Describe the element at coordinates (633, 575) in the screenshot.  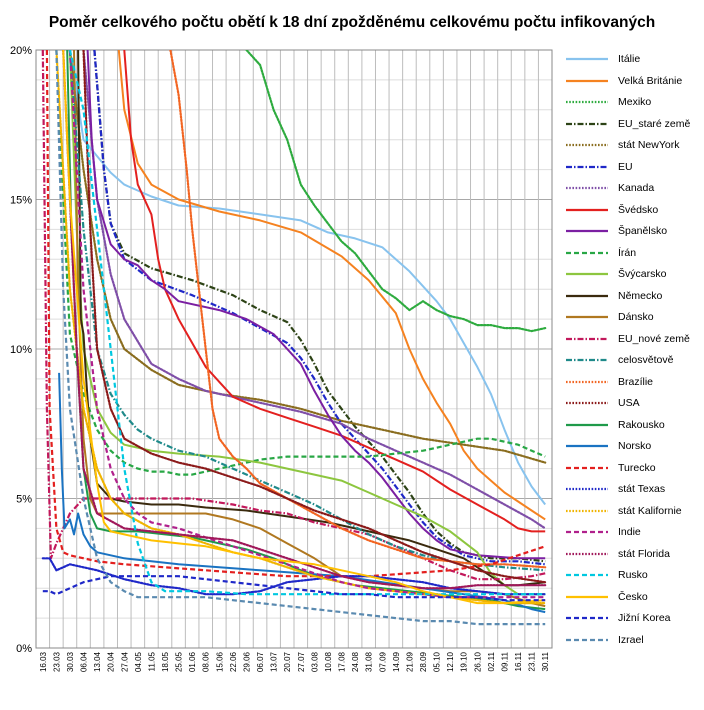
I see `legend-label: Rusko` at that location.